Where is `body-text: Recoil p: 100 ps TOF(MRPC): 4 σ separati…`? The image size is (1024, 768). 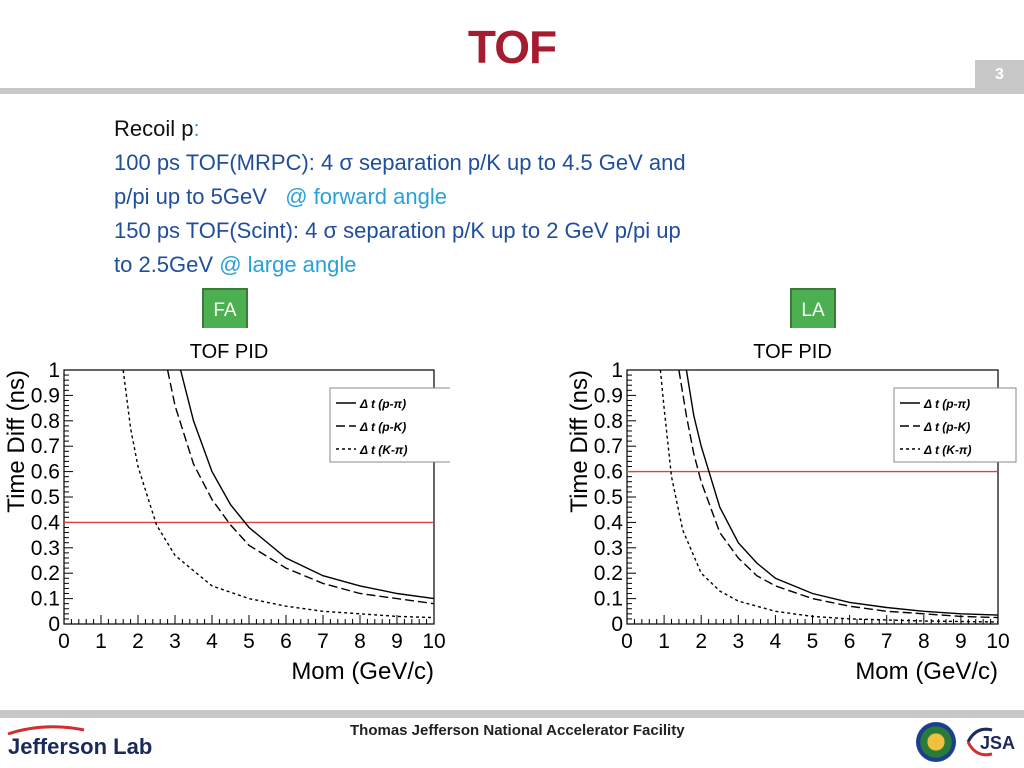 body-text: Recoil p: 100 ps TOF(MRPC): 4 σ separati… is located at coordinates (454, 197).